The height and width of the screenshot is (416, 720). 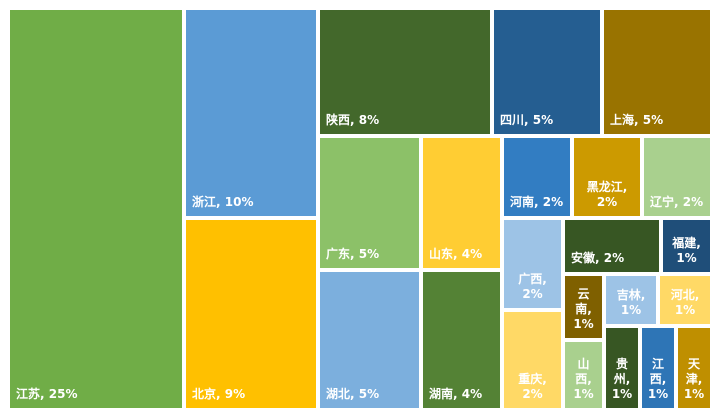 What do you see at coordinates (63, 394) in the screenshot?
I see `tile-value: 25%` at bounding box center [63, 394].